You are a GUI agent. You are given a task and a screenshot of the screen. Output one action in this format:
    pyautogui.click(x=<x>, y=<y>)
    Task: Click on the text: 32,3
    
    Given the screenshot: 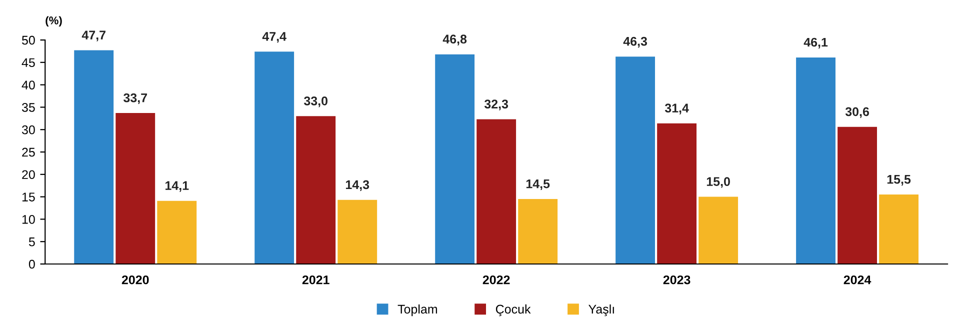 What is the action you would take?
    pyautogui.click(x=496, y=105)
    